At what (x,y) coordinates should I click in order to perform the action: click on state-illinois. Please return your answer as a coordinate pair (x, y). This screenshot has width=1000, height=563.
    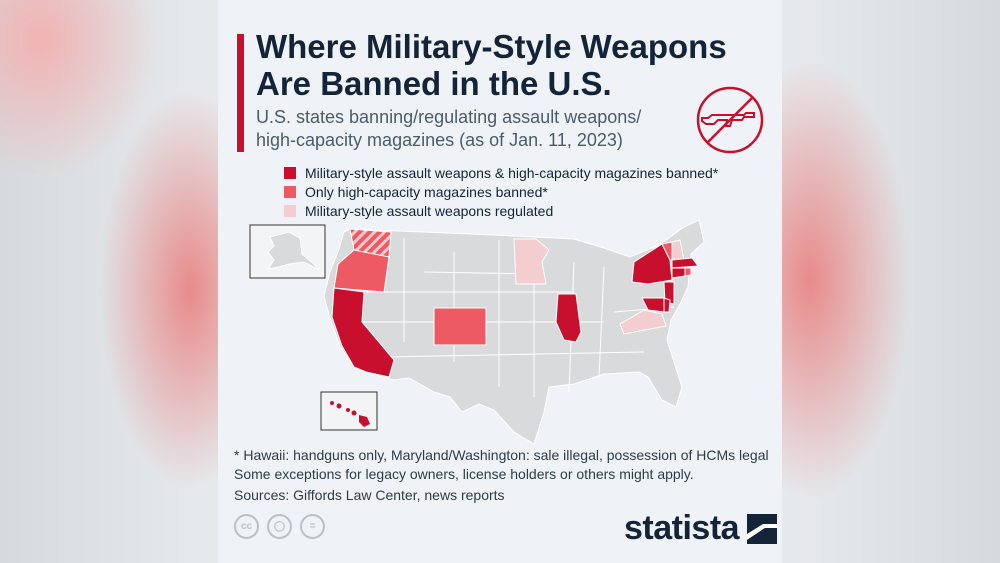
    Looking at the image, I should click on (568, 318).